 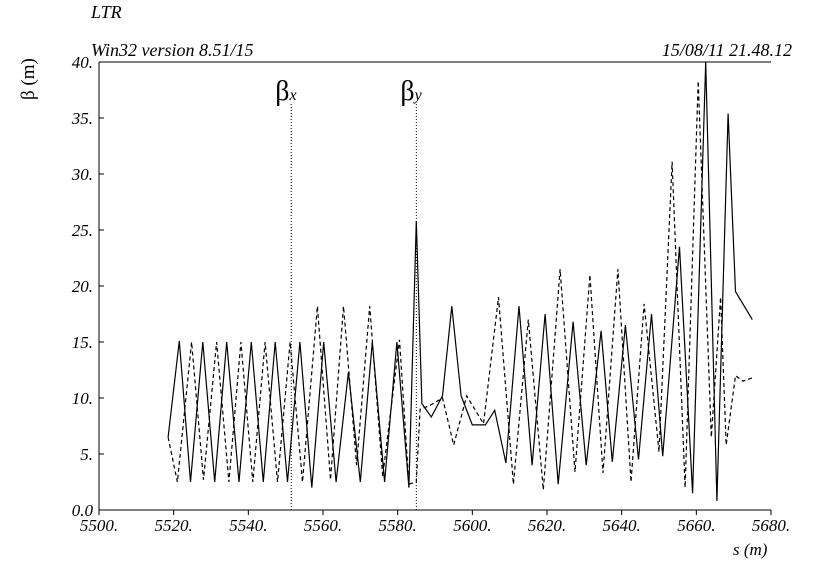 What do you see at coordinates (750, 549) in the screenshot?
I see `x-axis-label: s (m)` at bounding box center [750, 549].